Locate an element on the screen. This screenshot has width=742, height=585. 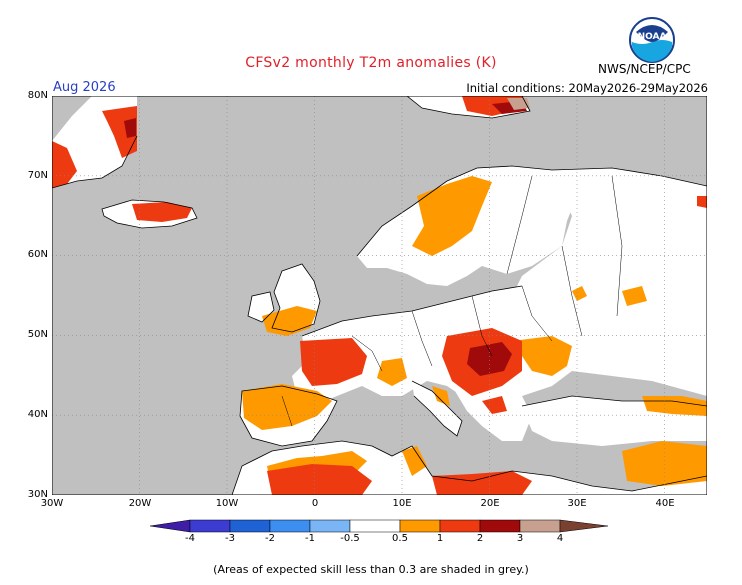
lon-tick-label: 30W is located at coordinates (52, 503).